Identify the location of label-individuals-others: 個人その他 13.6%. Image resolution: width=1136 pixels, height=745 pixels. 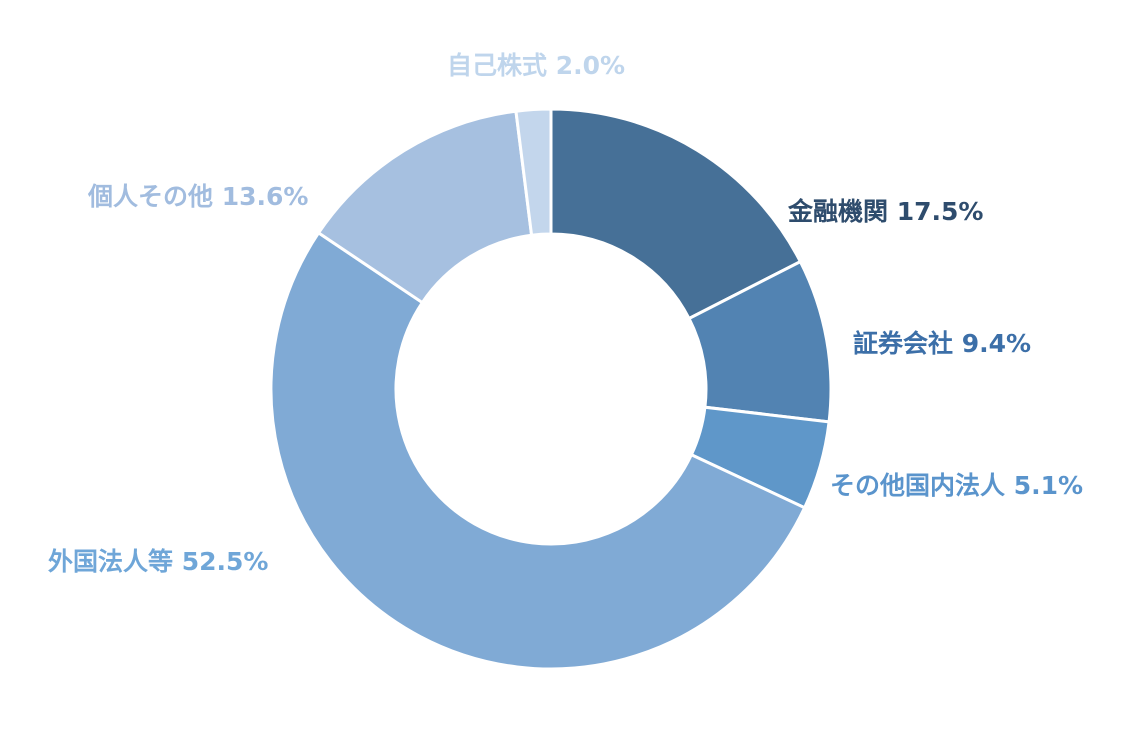
(197, 196).